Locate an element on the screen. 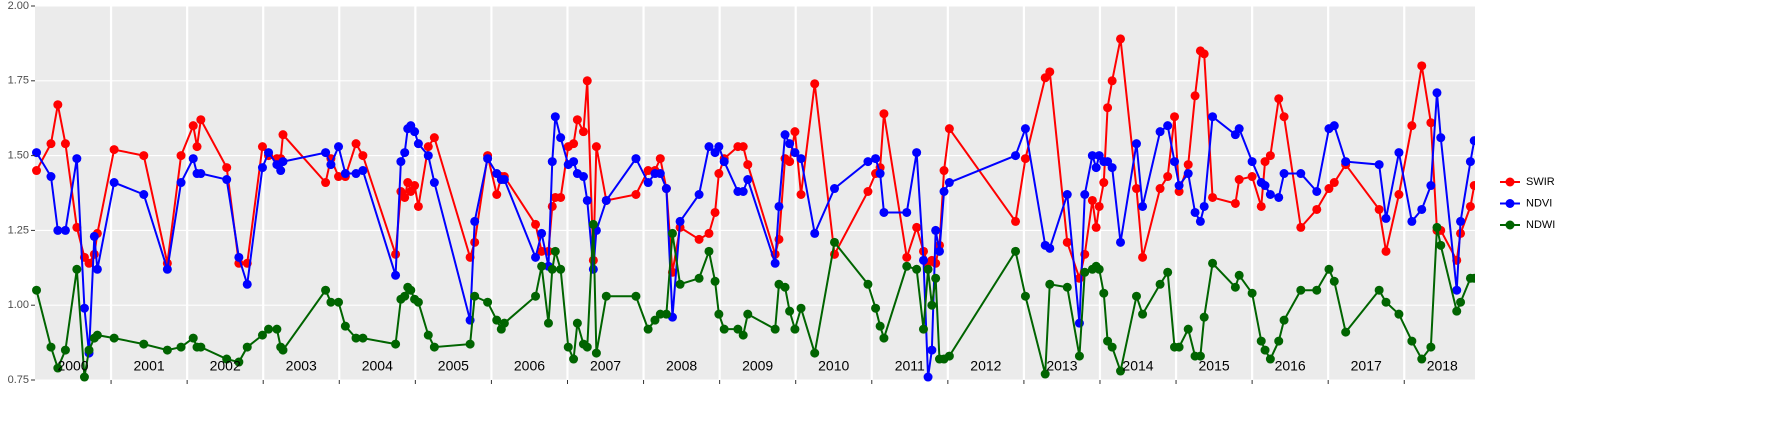 The width and height of the screenshot is (1773, 442). year-label: 2017 is located at coordinates (1366, 366).